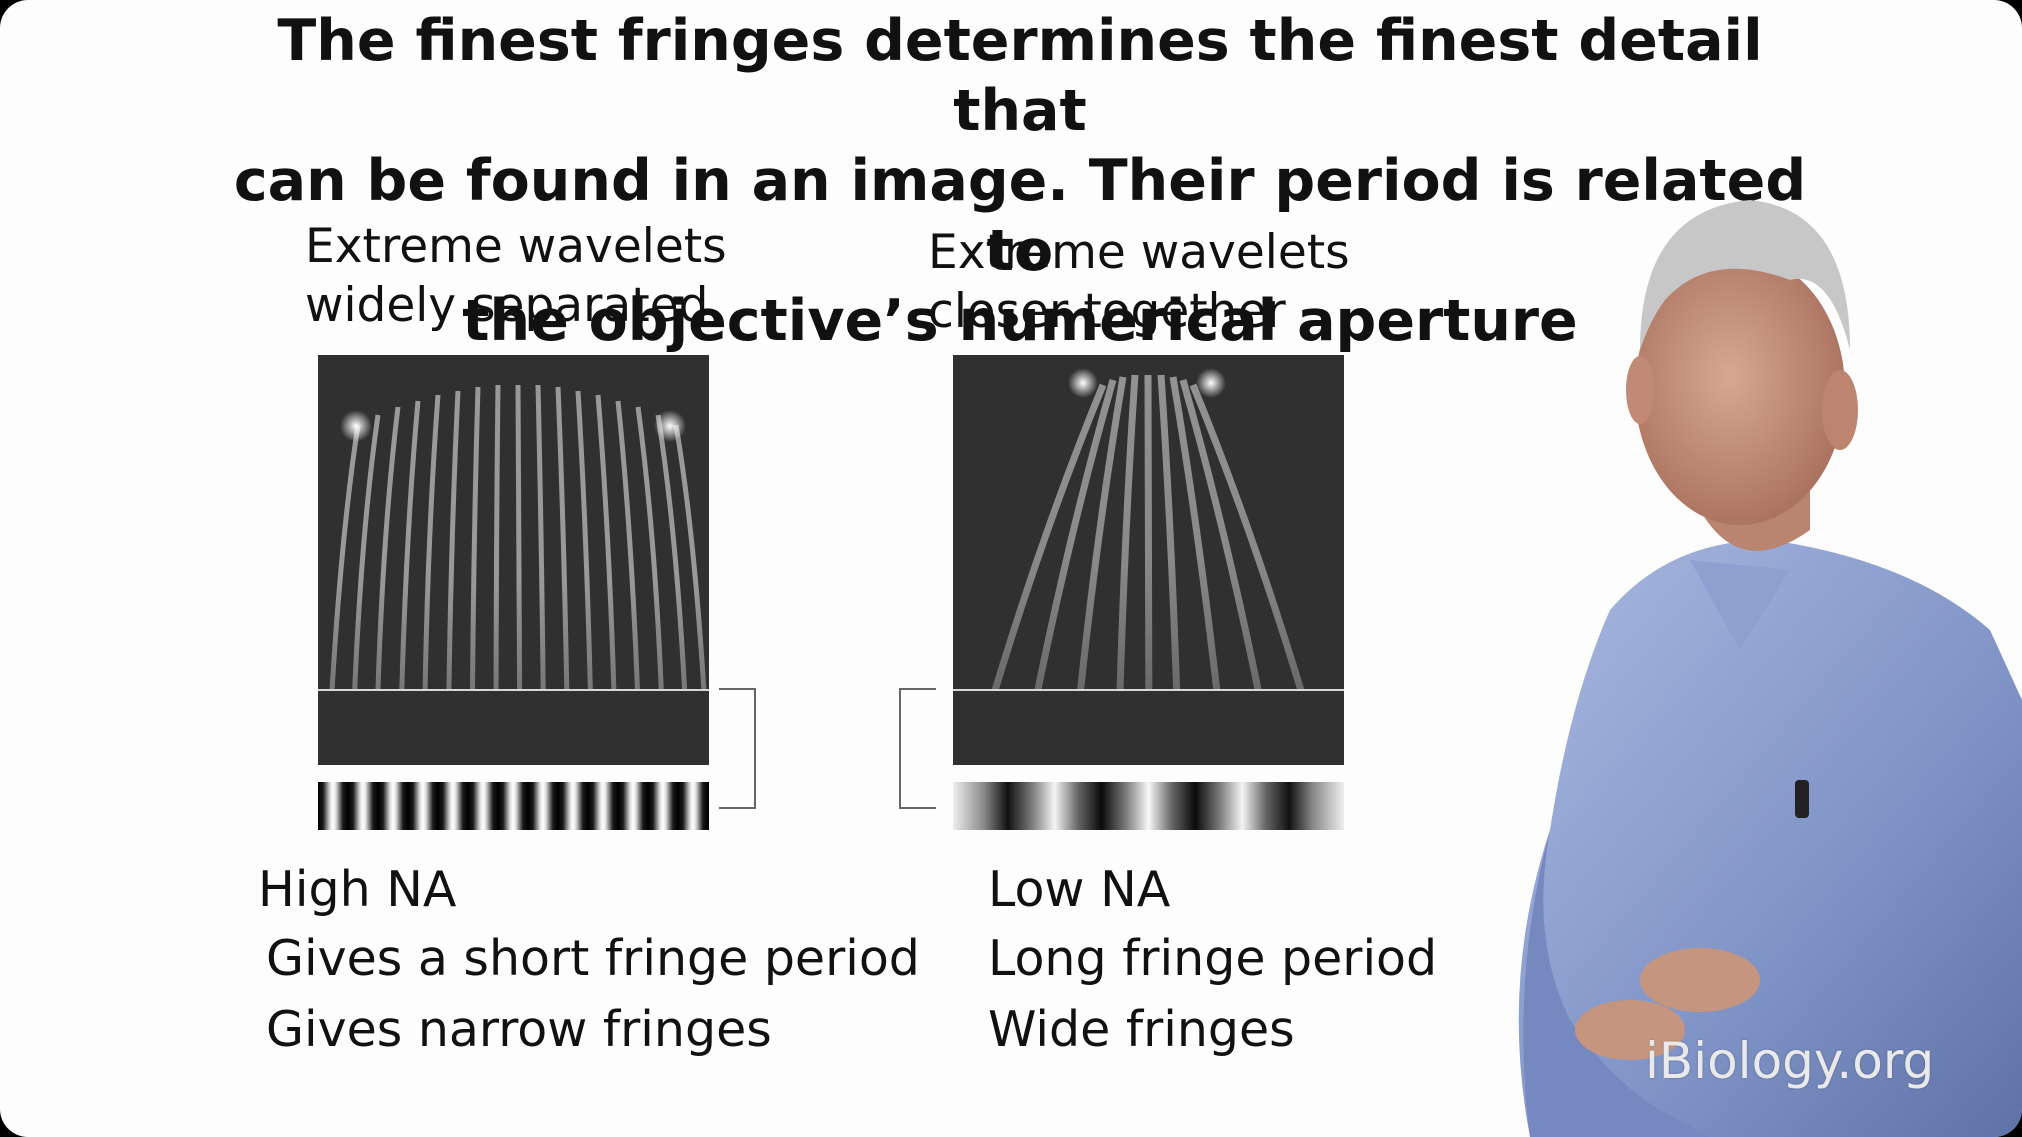 Image resolution: width=2022 pixels, height=1137 pixels. What do you see at coordinates (516, 246) in the screenshot?
I see `left-caption-line-1: Extreme wavelets` at bounding box center [516, 246].